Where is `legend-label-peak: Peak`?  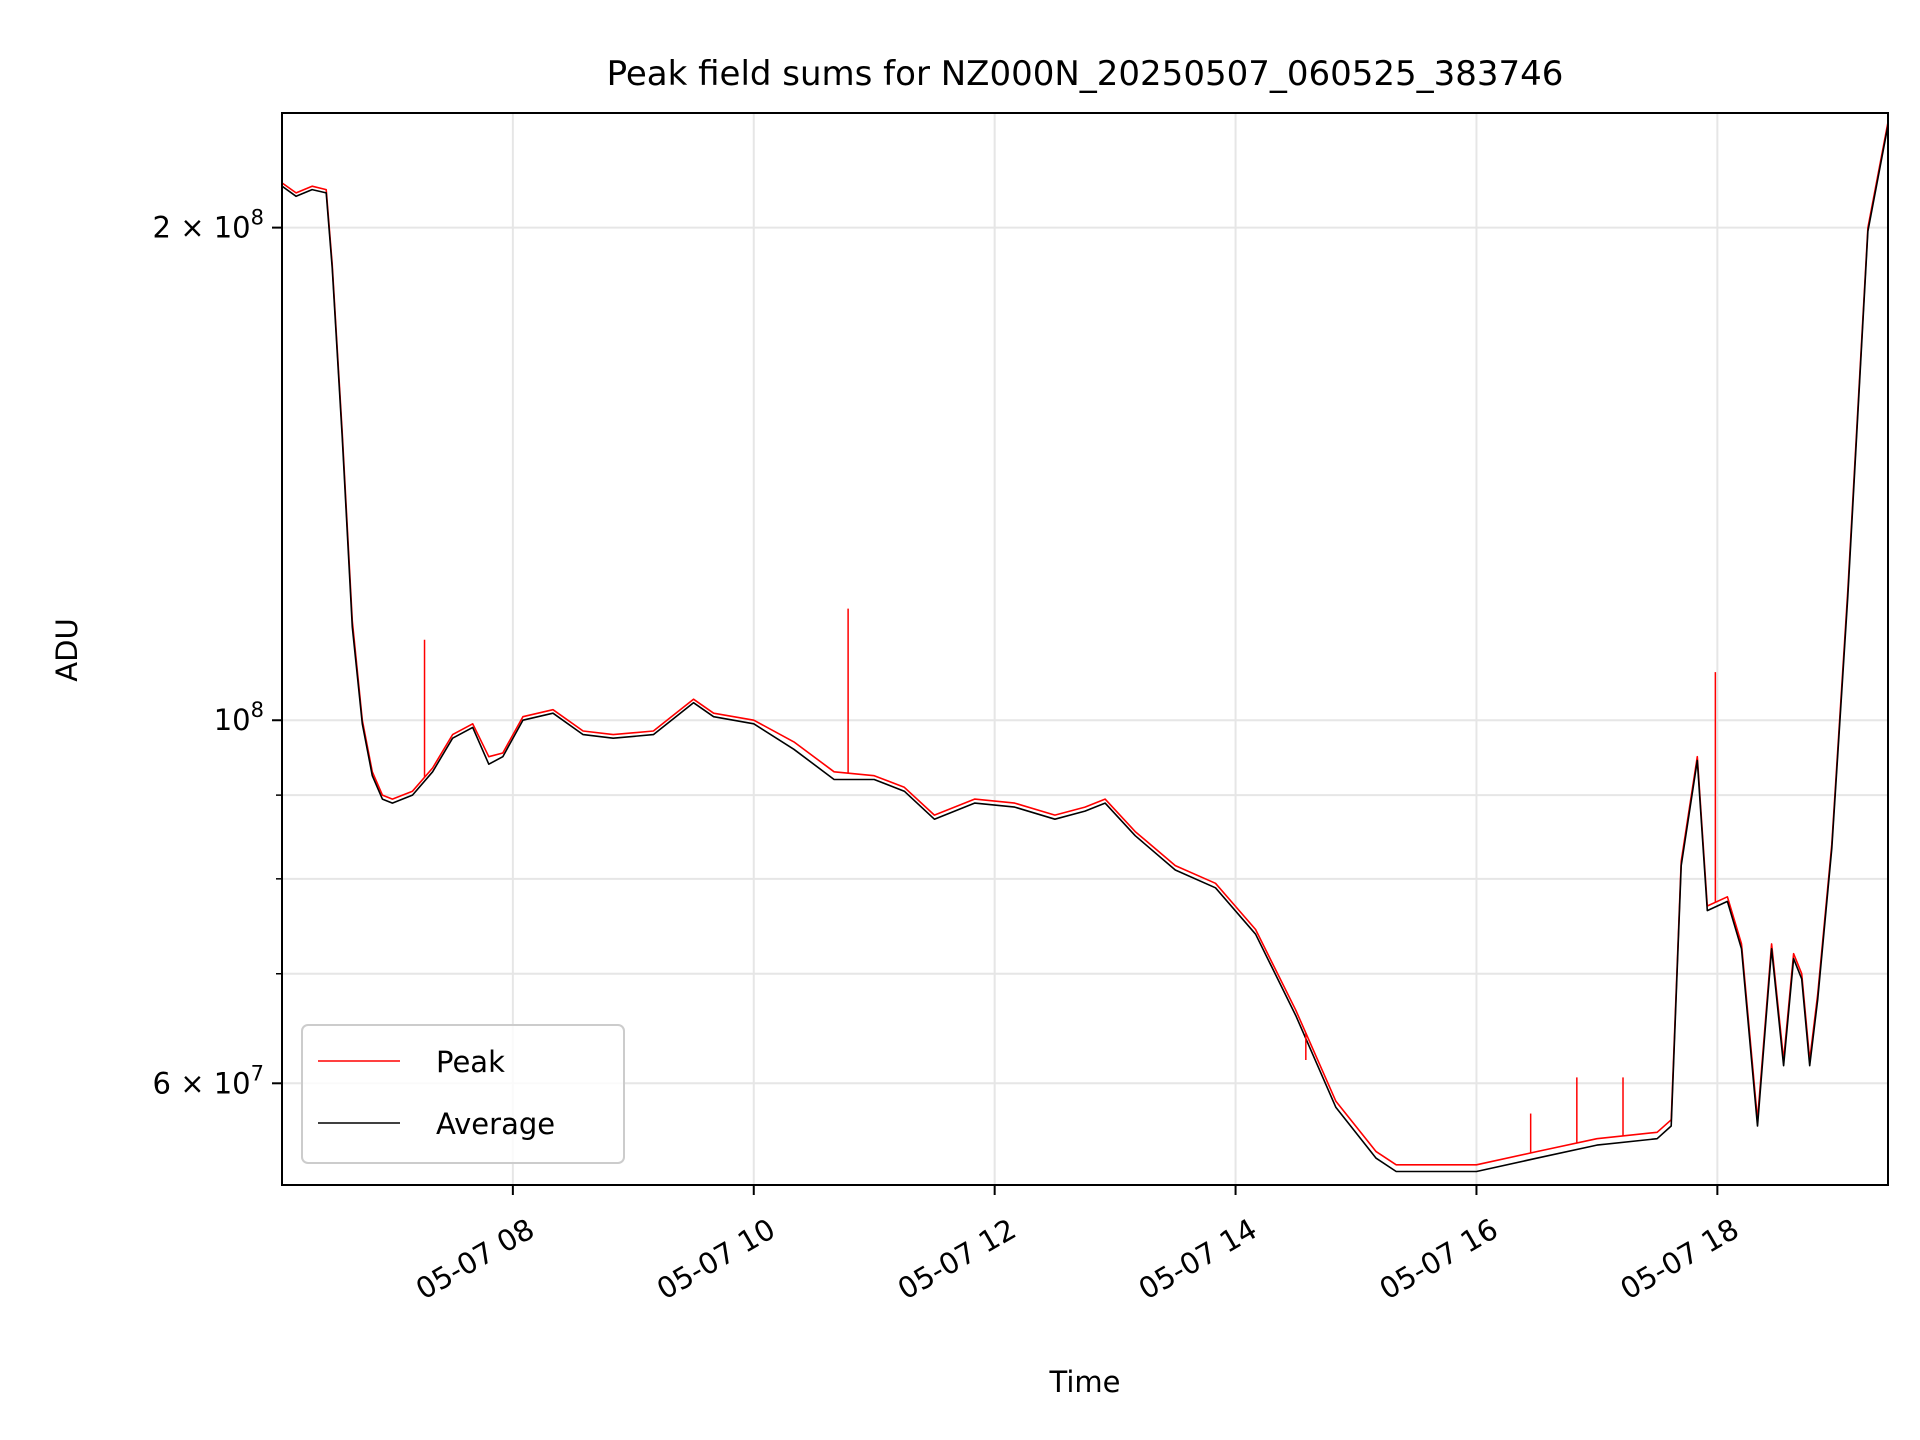
legend-label-peak: Peak is located at coordinates (470, 1062).